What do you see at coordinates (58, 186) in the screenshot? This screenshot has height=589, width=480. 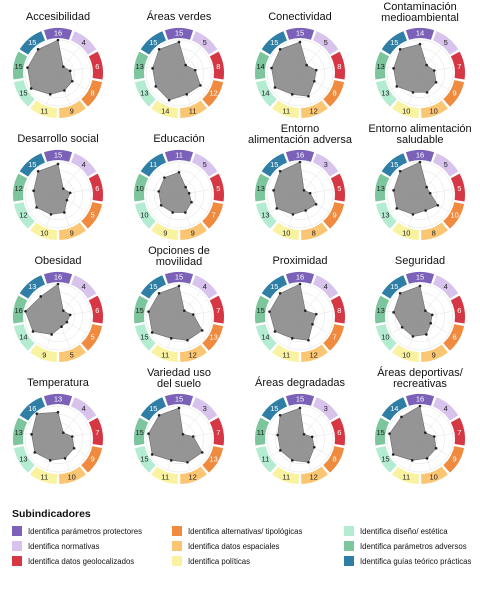 I see `radar-chart-desarrollo-social: Desarrollo social 15 4 6 5 9 10 12 12 15` at bounding box center [58, 186].